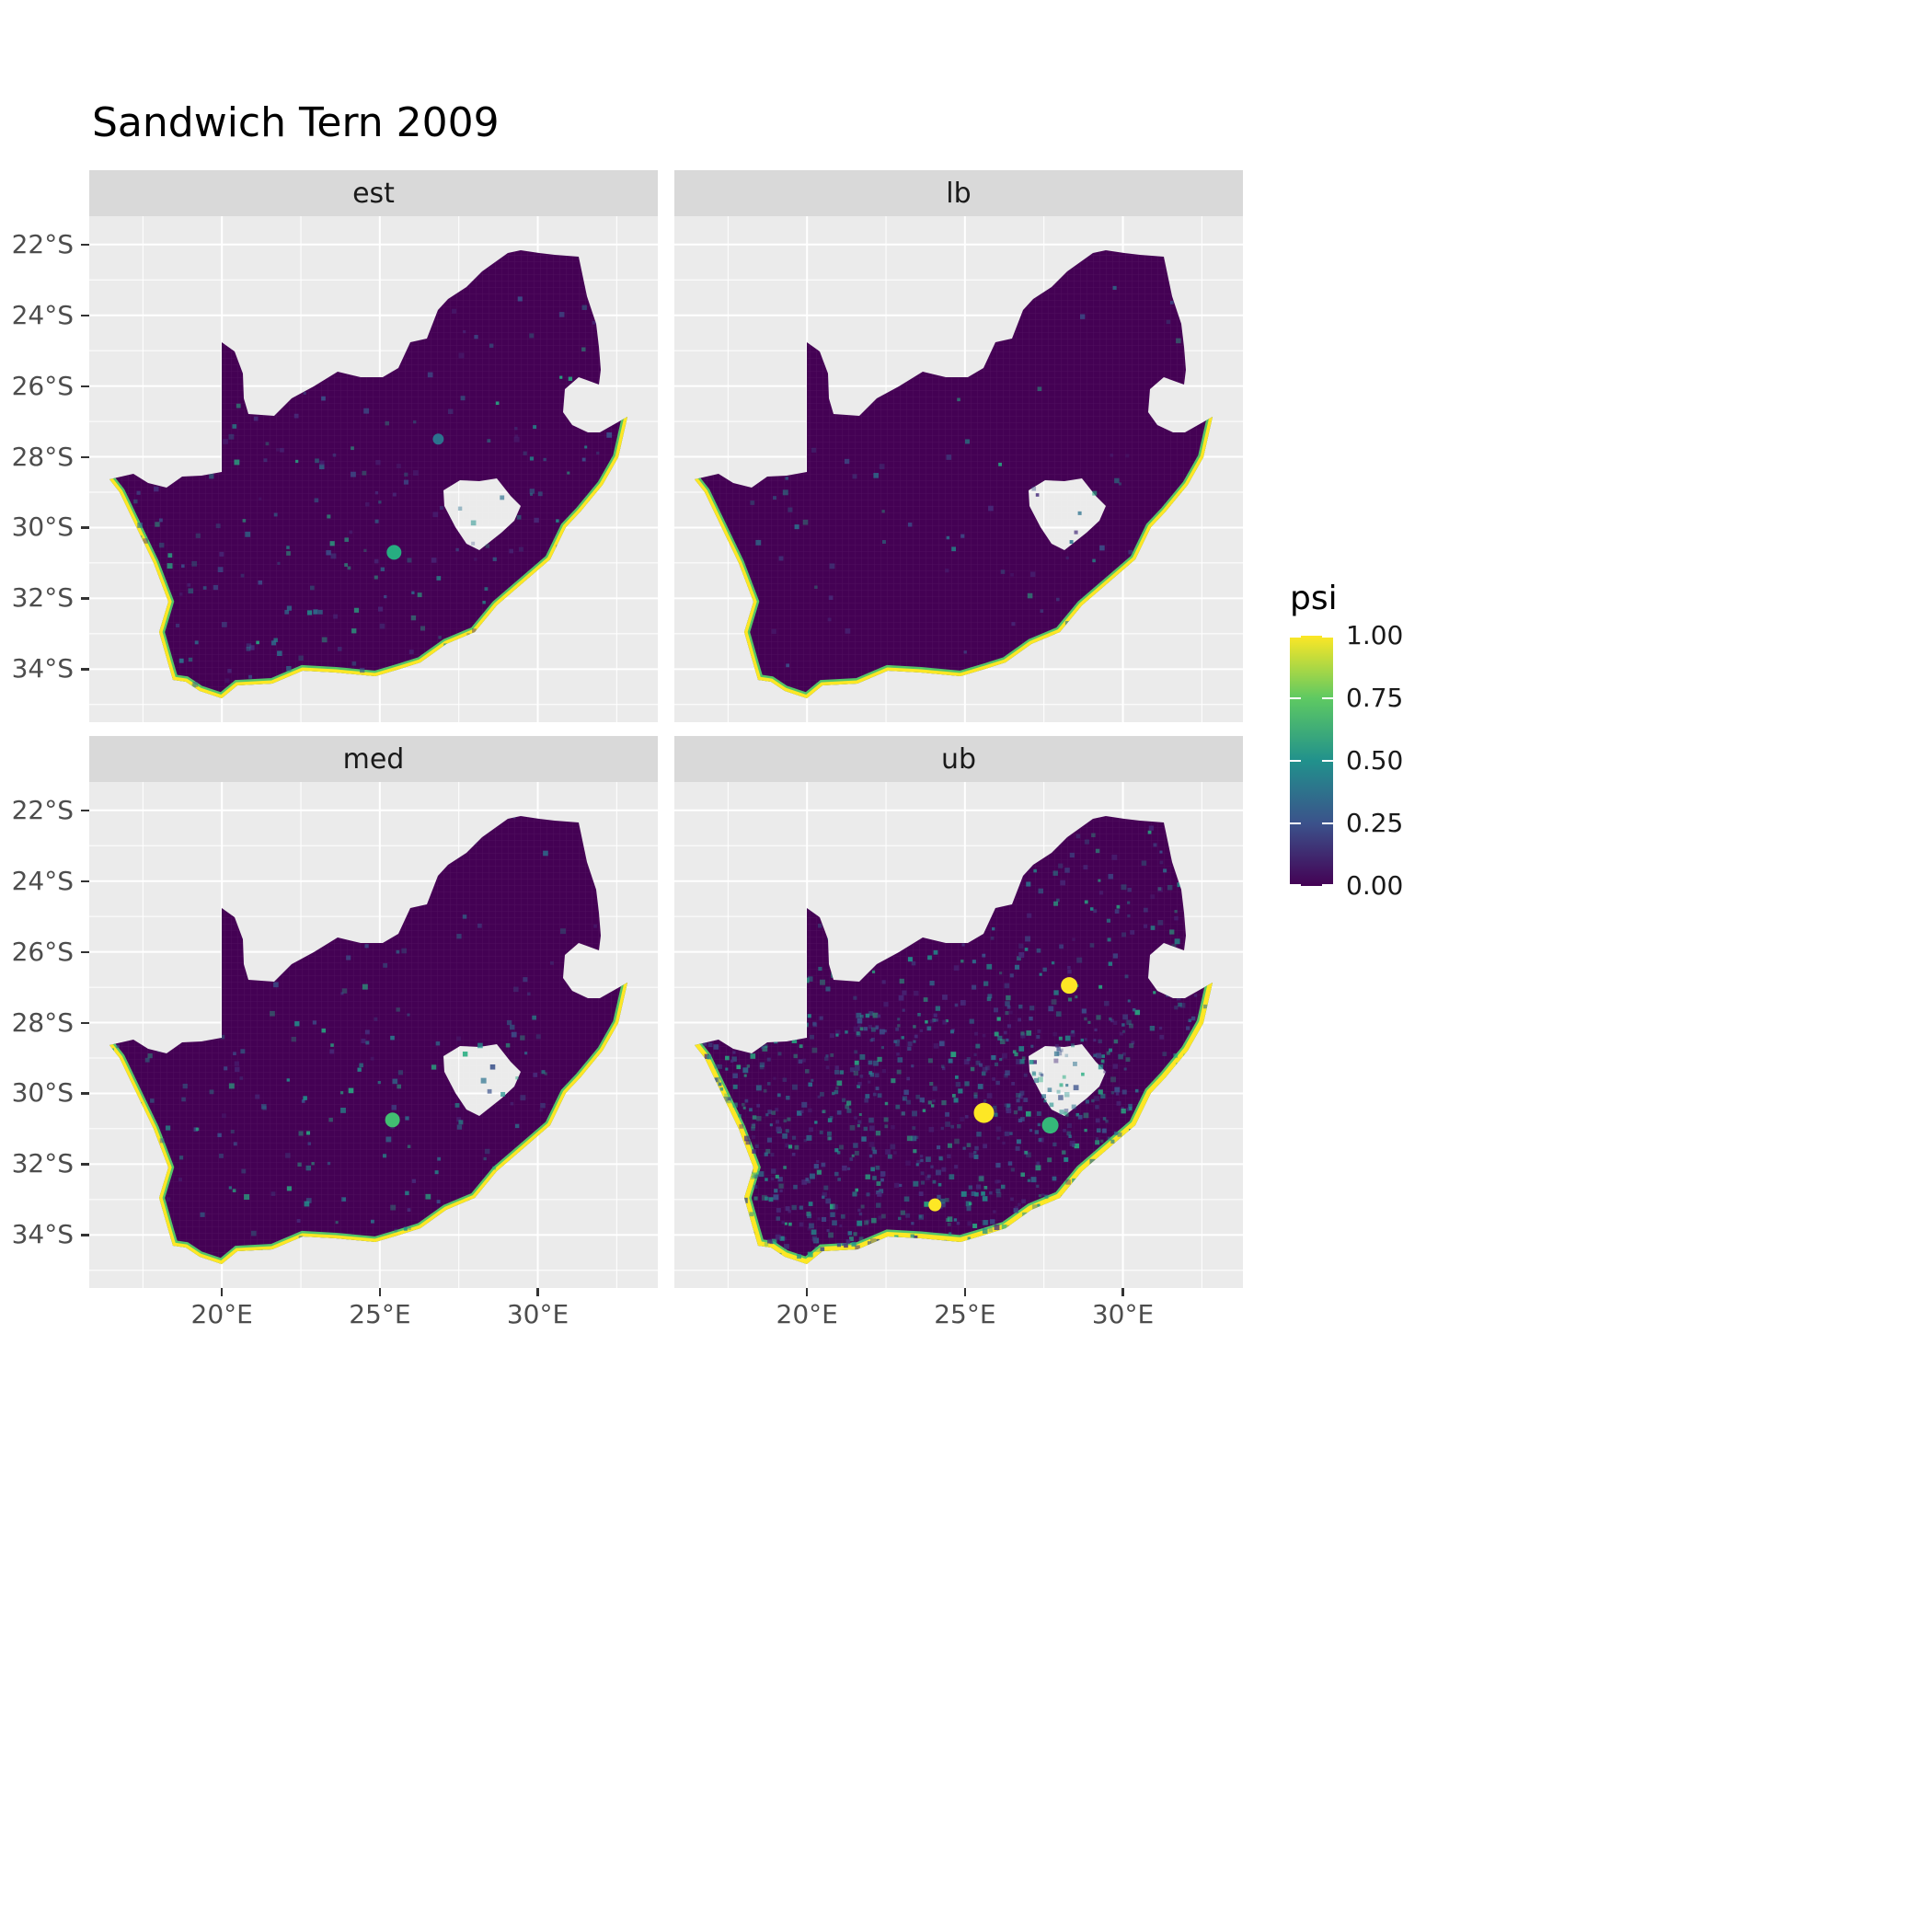  I want to click on legend-tick-label: 0.50, so click(1375, 760).